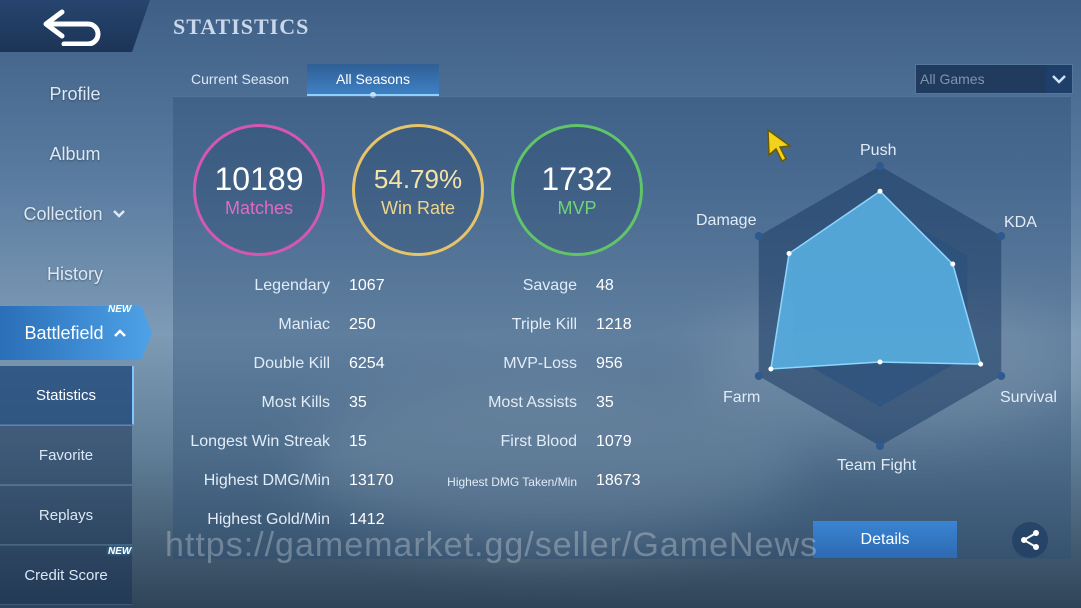 Image resolution: width=1081 pixels, height=608 pixels. I want to click on stat-value: 1412, so click(367, 519).